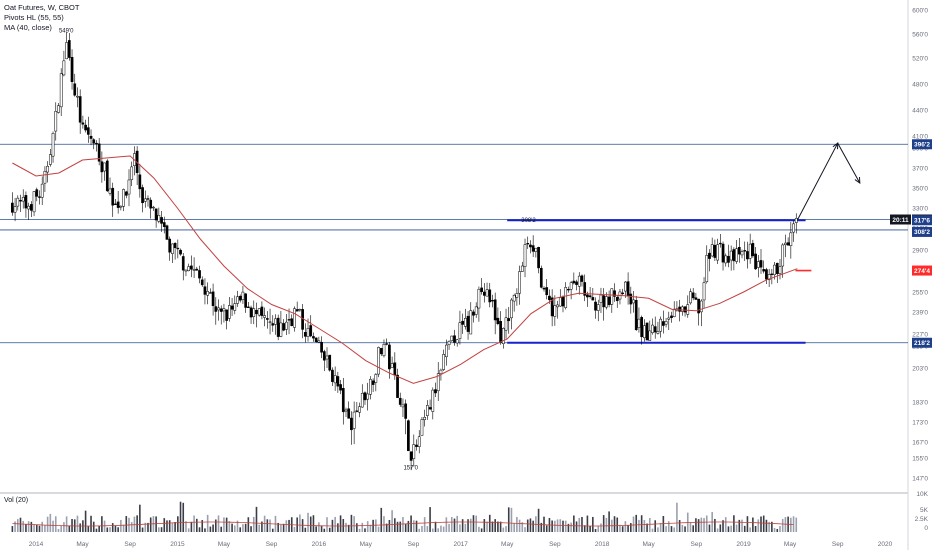  Describe the element at coordinates (28, 27) in the screenshot. I see `ma-indicator-label: MA (40, close)` at that location.